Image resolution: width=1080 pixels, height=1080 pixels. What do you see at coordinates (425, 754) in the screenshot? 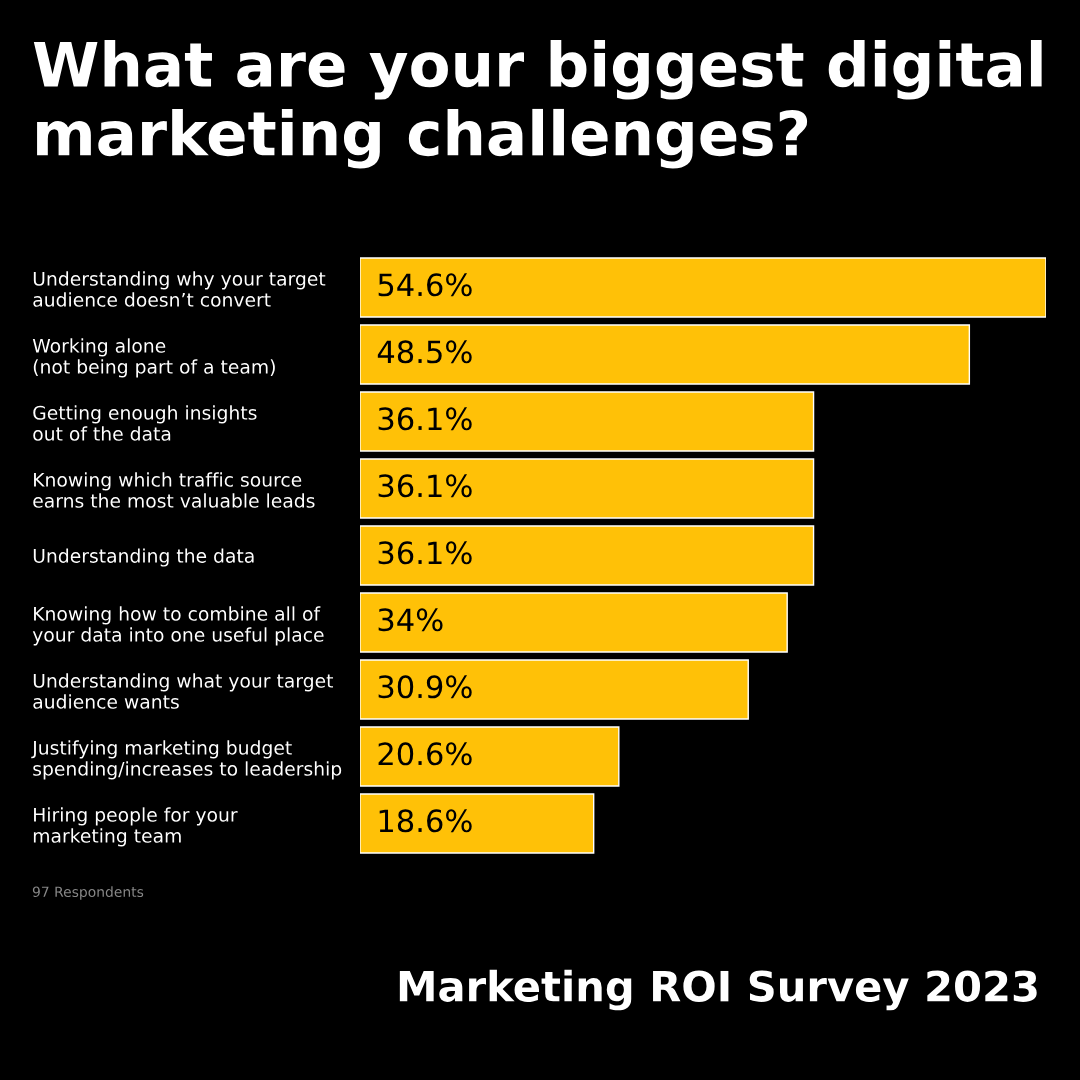
I see `data-label: 20.6%` at bounding box center [425, 754].